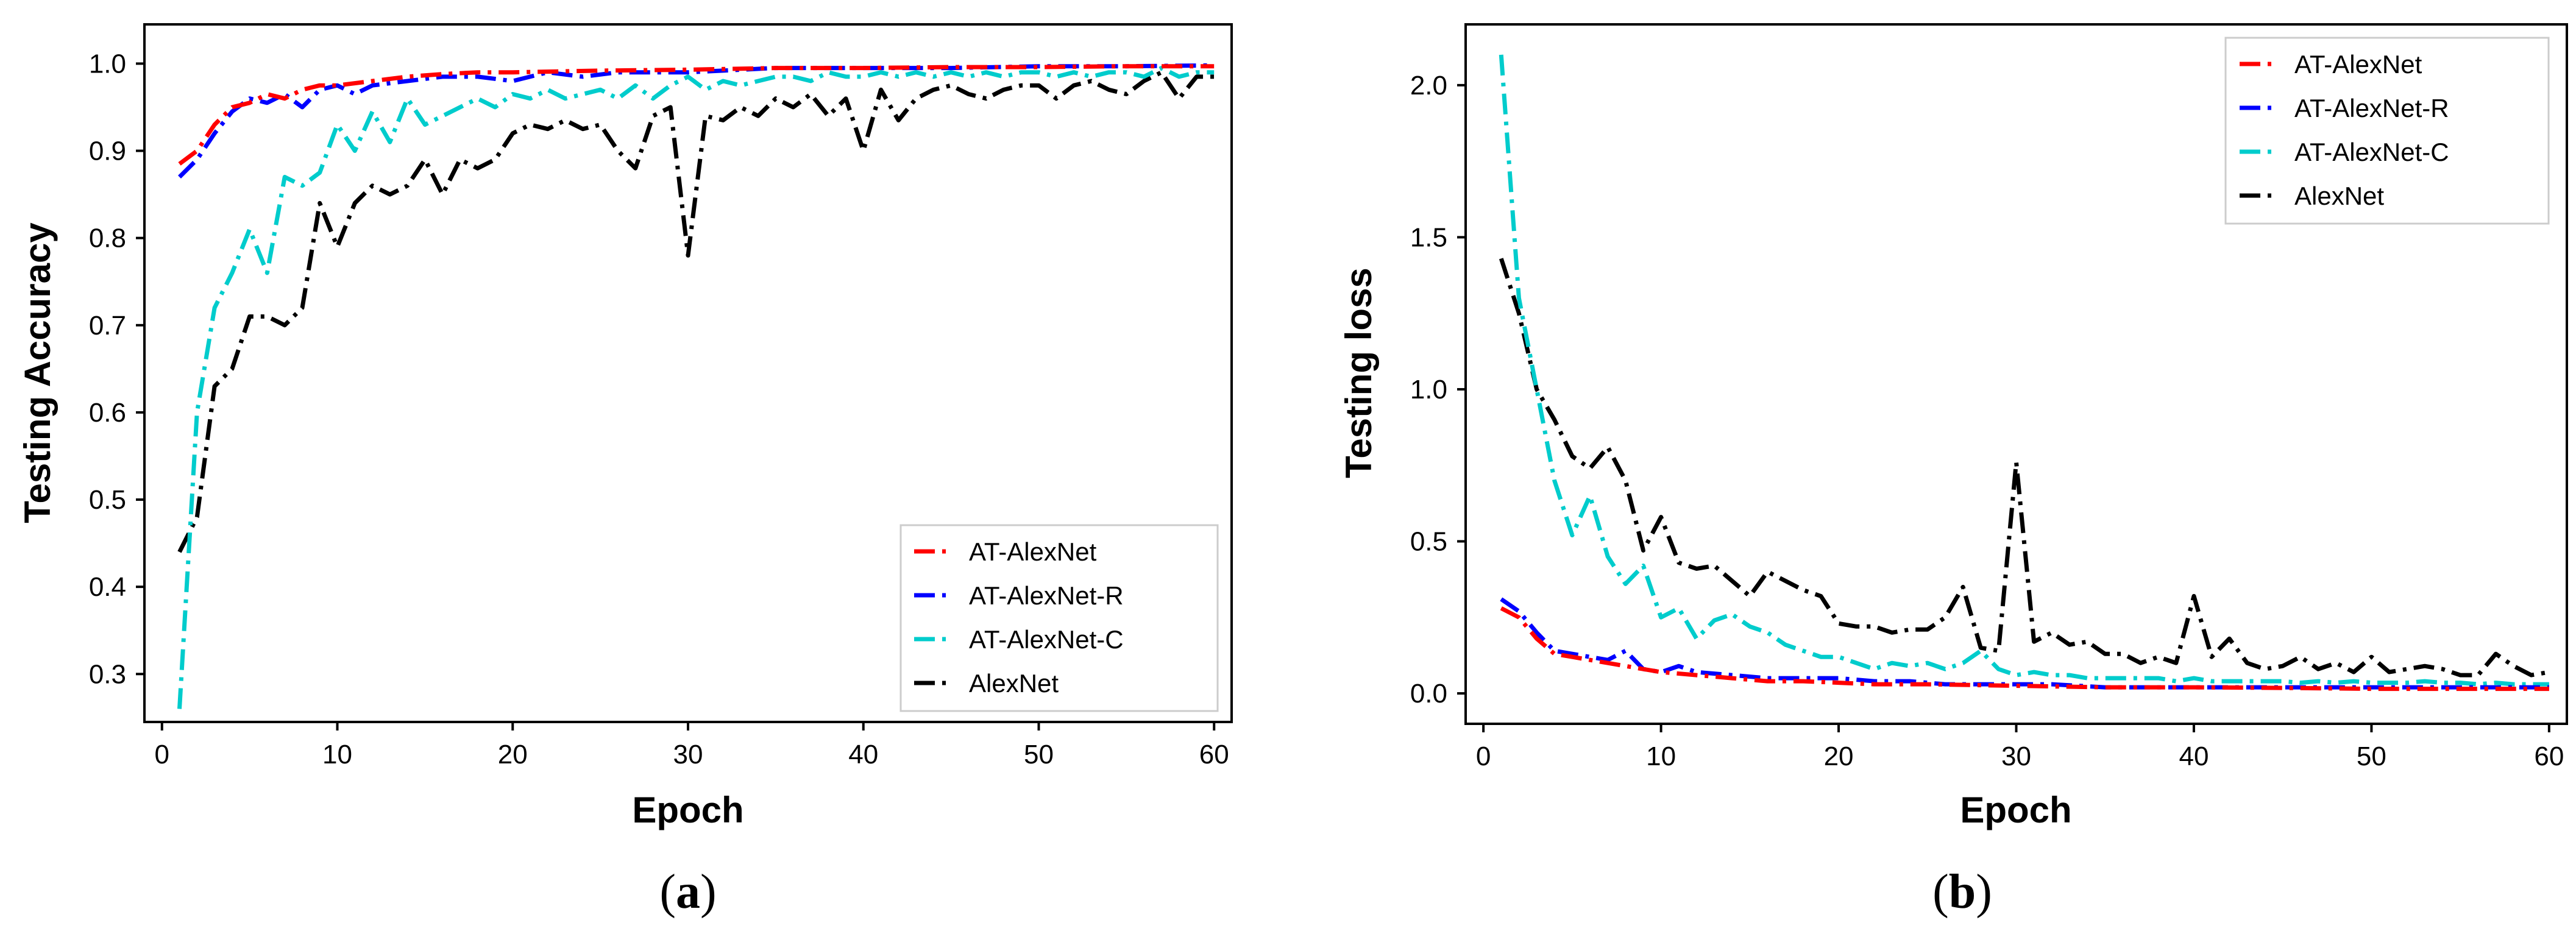 This screenshot has height=934, width=2576. Describe the element at coordinates (2339, 196) in the screenshot. I see `panel-b-legend-label-alexnet: AlexNet` at that location.